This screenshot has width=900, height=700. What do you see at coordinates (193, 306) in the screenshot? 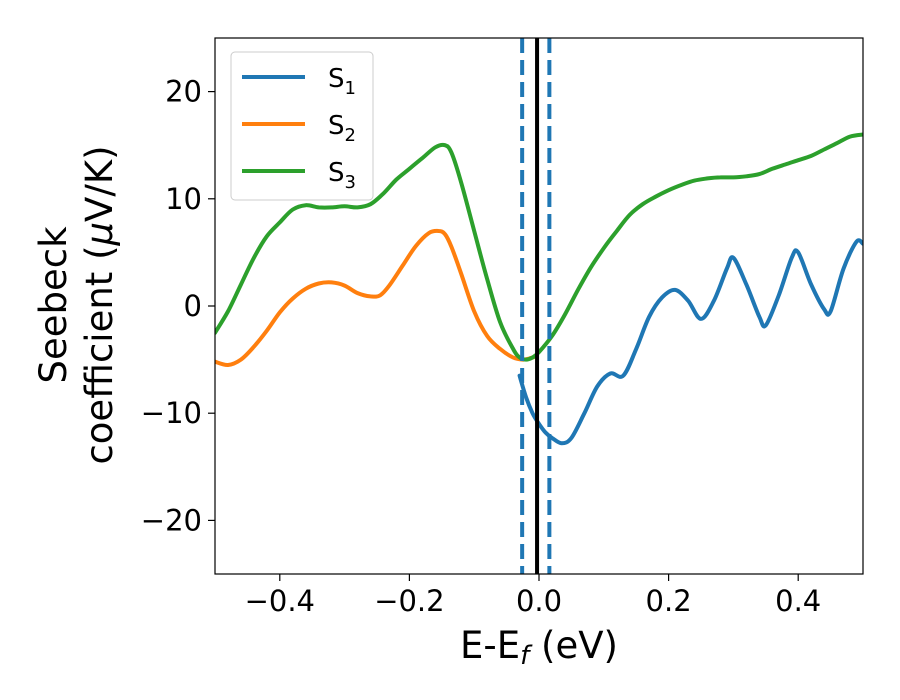
I see `y-tick-label: 0` at bounding box center [193, 306].